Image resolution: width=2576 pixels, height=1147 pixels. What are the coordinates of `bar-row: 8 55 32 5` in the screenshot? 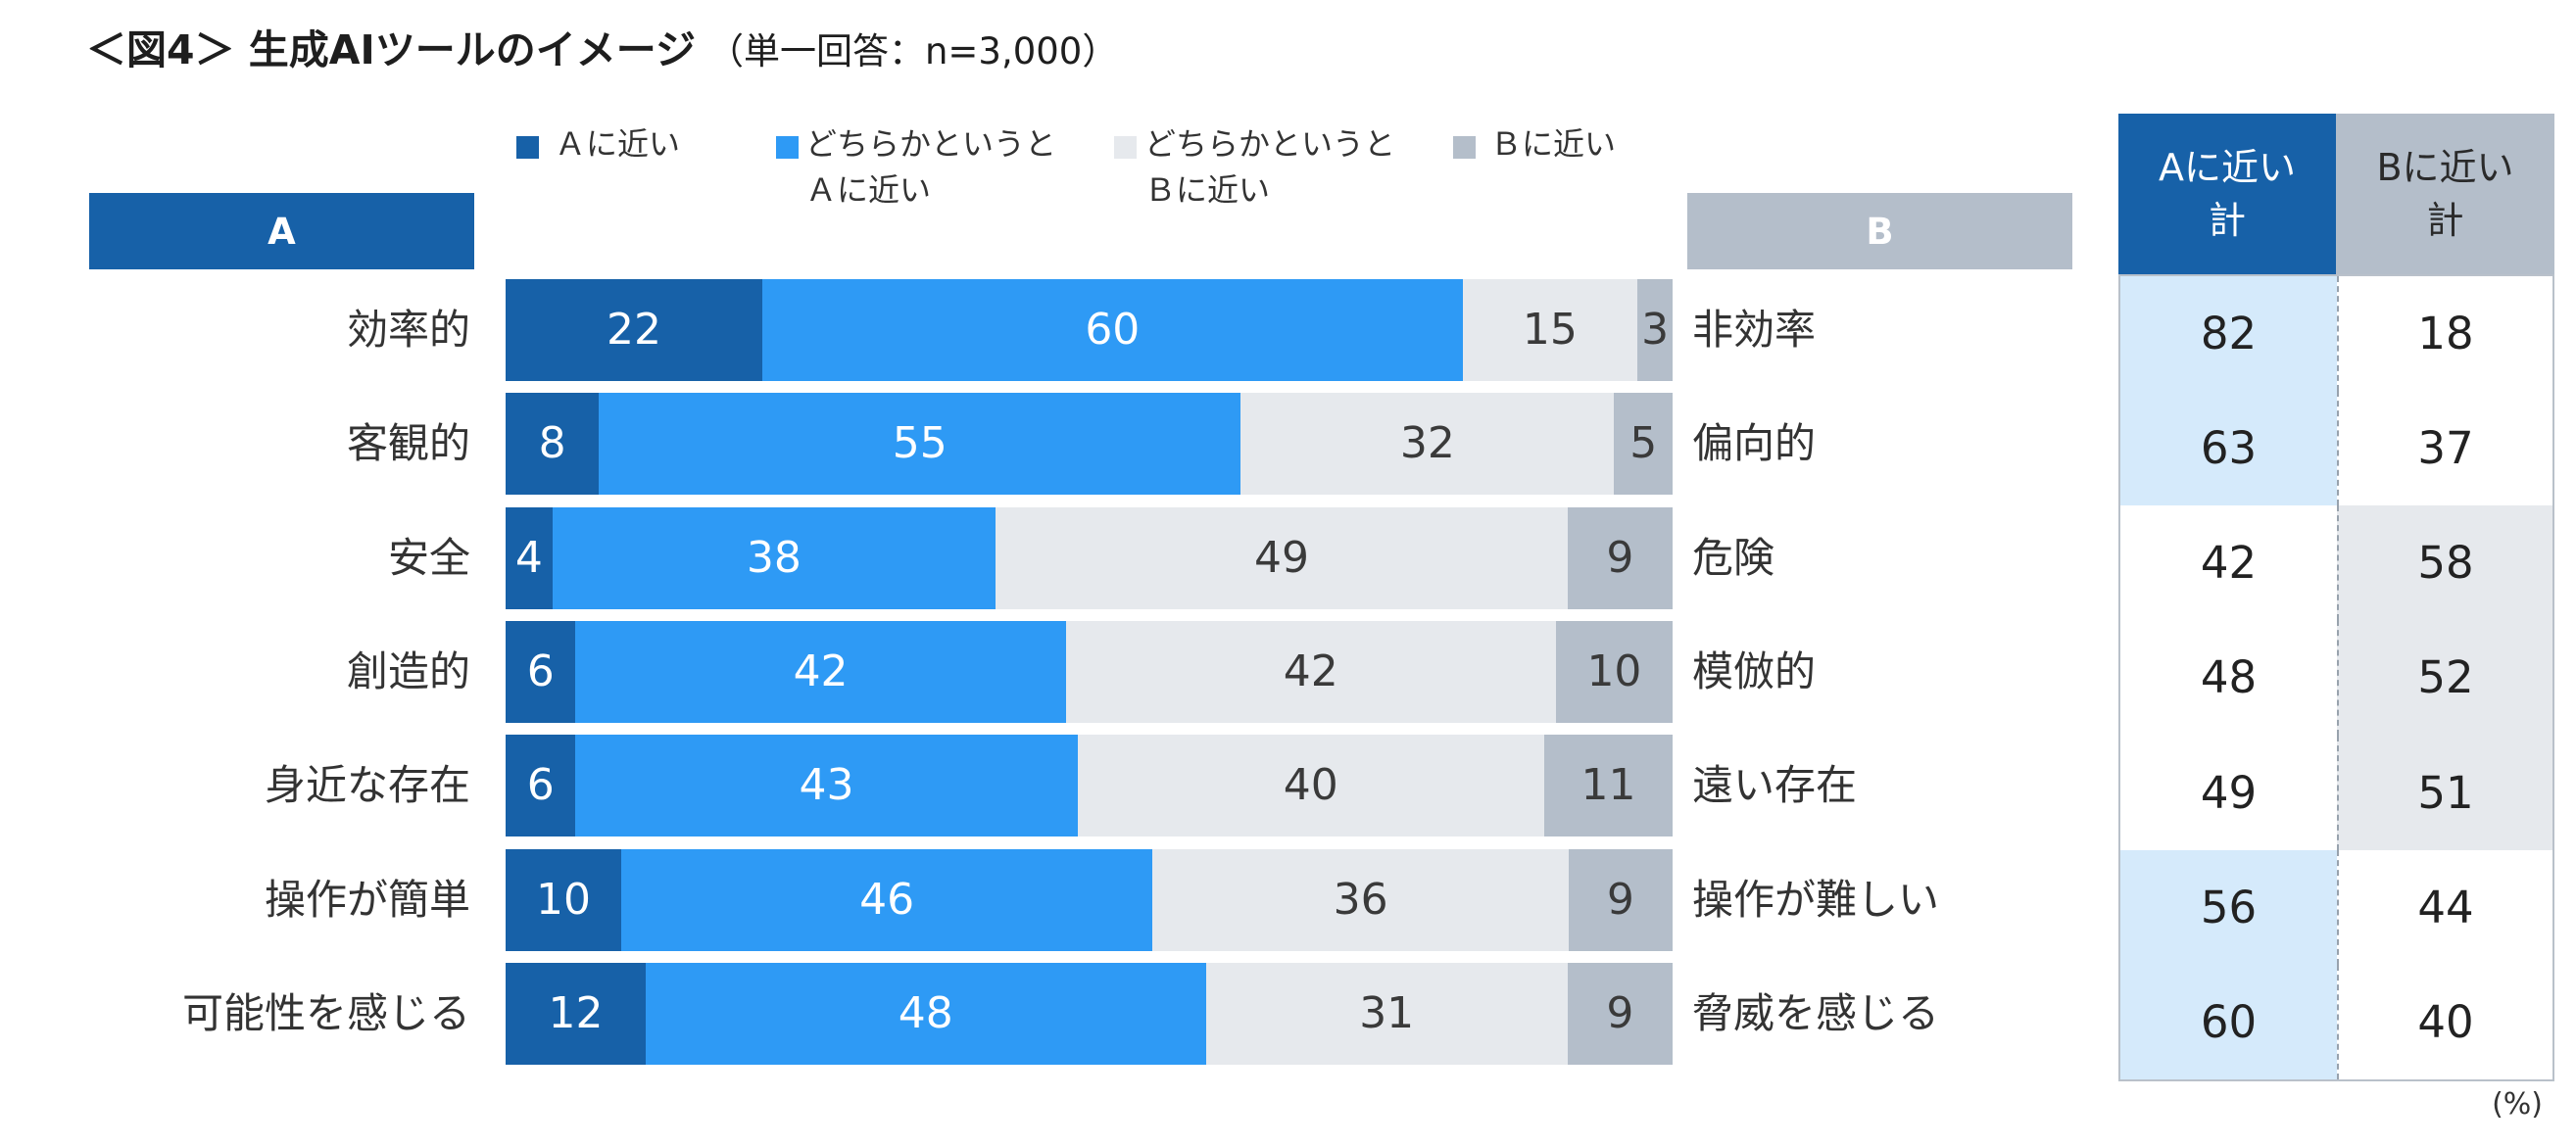 It's located at (1089, 445).